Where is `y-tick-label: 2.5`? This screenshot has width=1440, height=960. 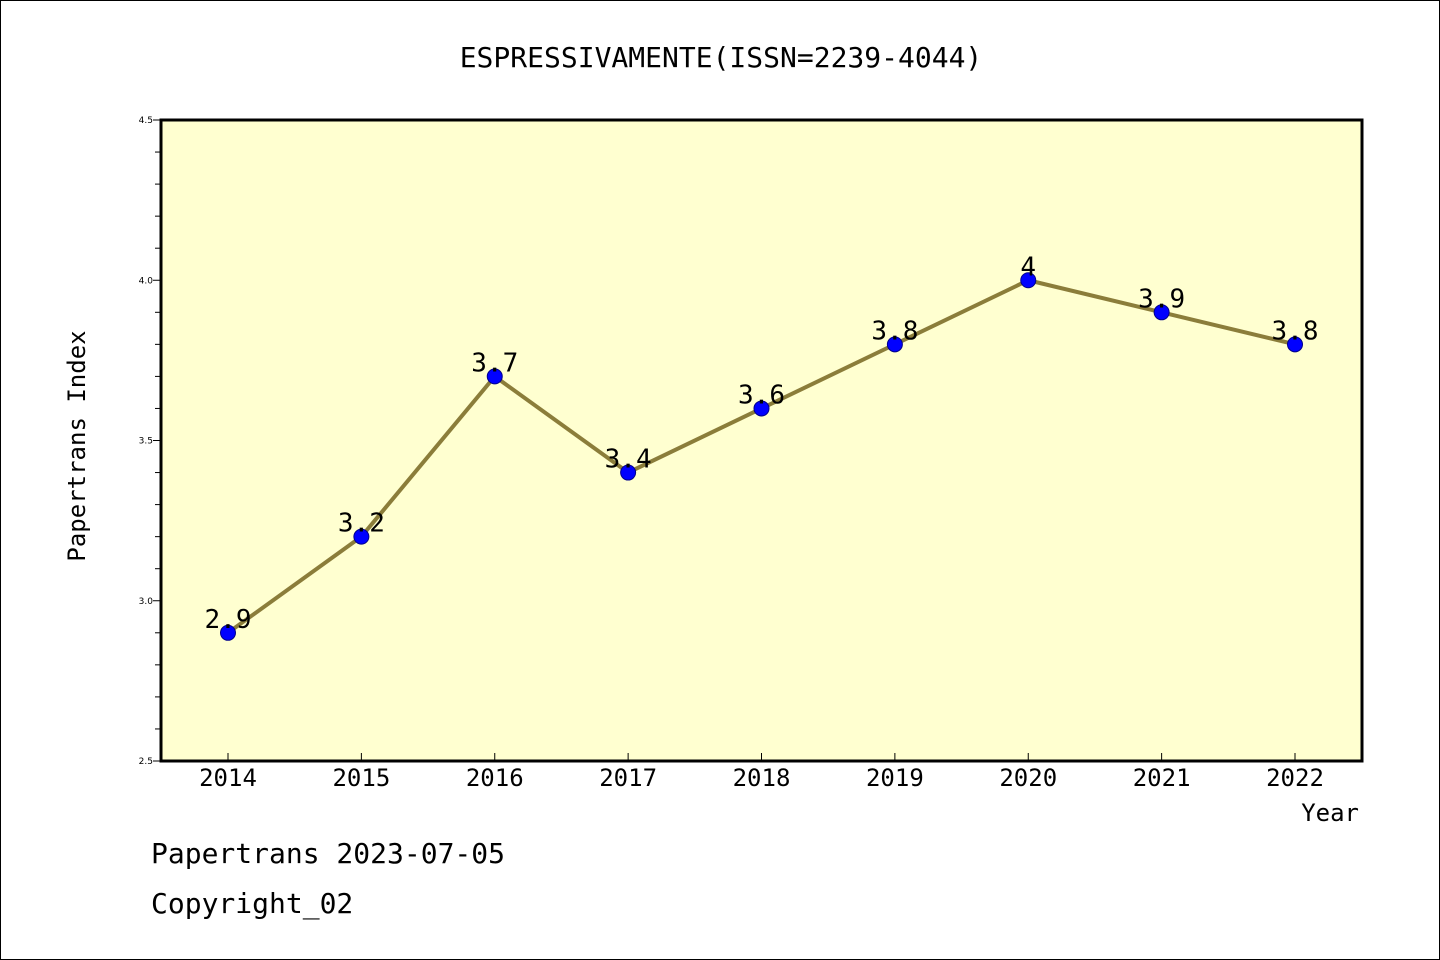 y-tick-label: 2.5 is located at coordinates (146, 762).